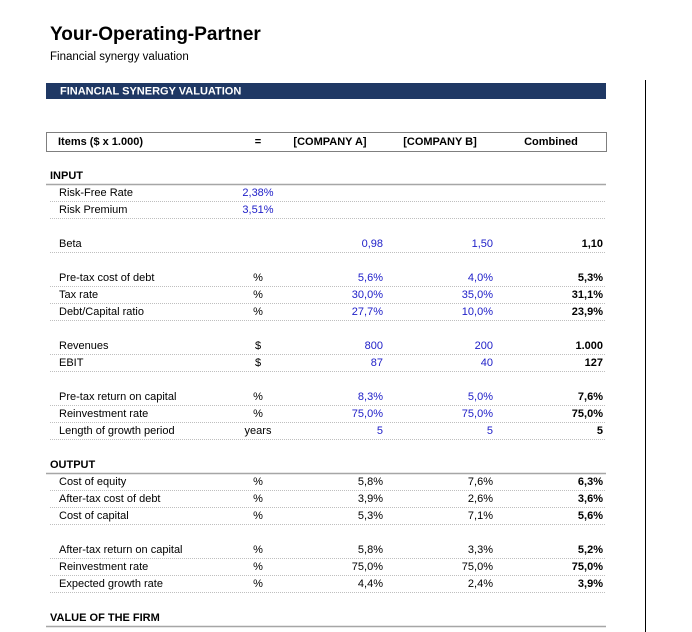 Image resolution: width=692 pixels, height=632 pixels. Describe the element at coordinates (329, 142) in the screenshot. I see `column-header: [COMPANY A]` at that location.